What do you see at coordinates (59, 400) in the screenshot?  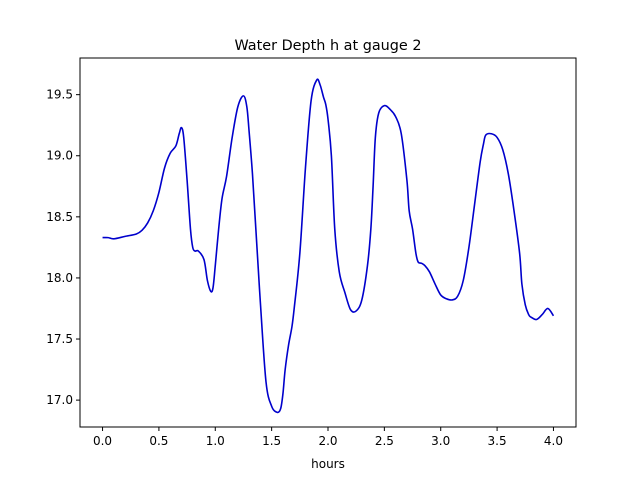 I see `y-tick-label: 17.0` at bounding box center [59, 400].